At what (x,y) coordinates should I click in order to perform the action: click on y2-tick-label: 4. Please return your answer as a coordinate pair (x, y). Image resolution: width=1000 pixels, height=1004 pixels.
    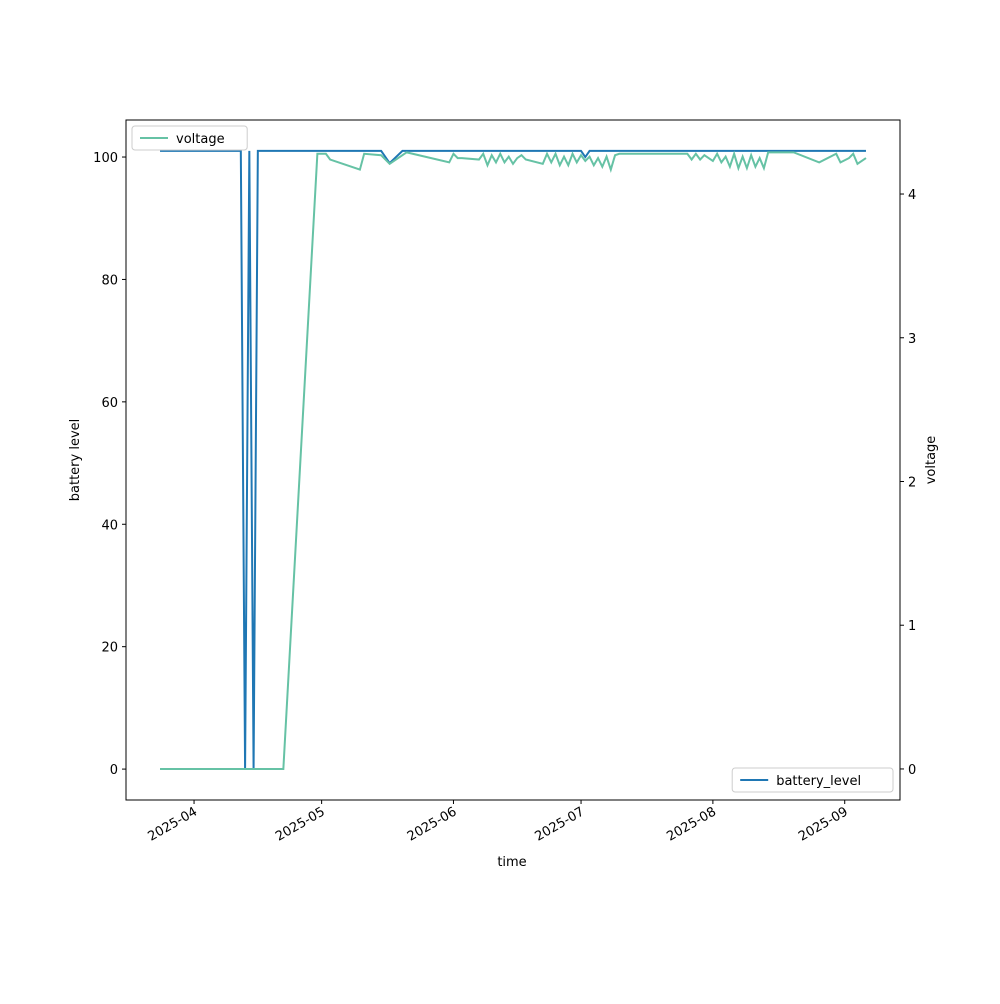
    Looking at the image, I should click on (912, 195).